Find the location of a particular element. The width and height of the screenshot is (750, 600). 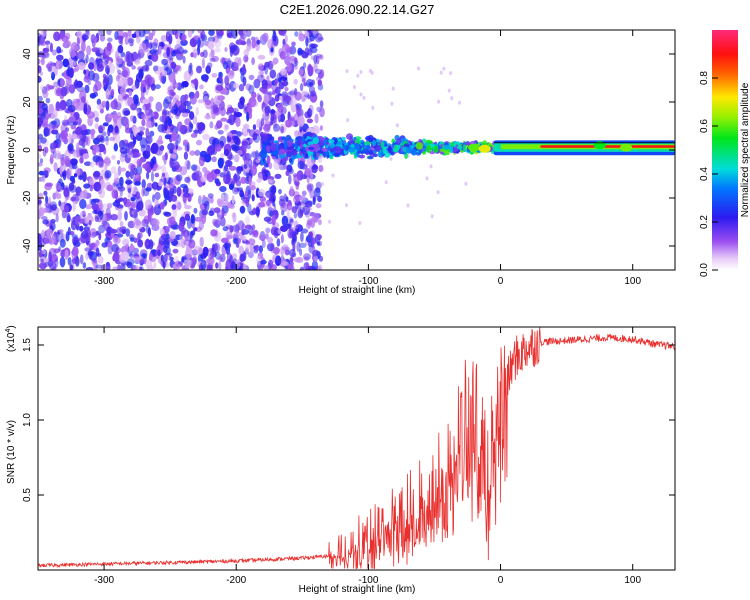

snr-multiplier: (x104) is located at coordinates (11, 338).